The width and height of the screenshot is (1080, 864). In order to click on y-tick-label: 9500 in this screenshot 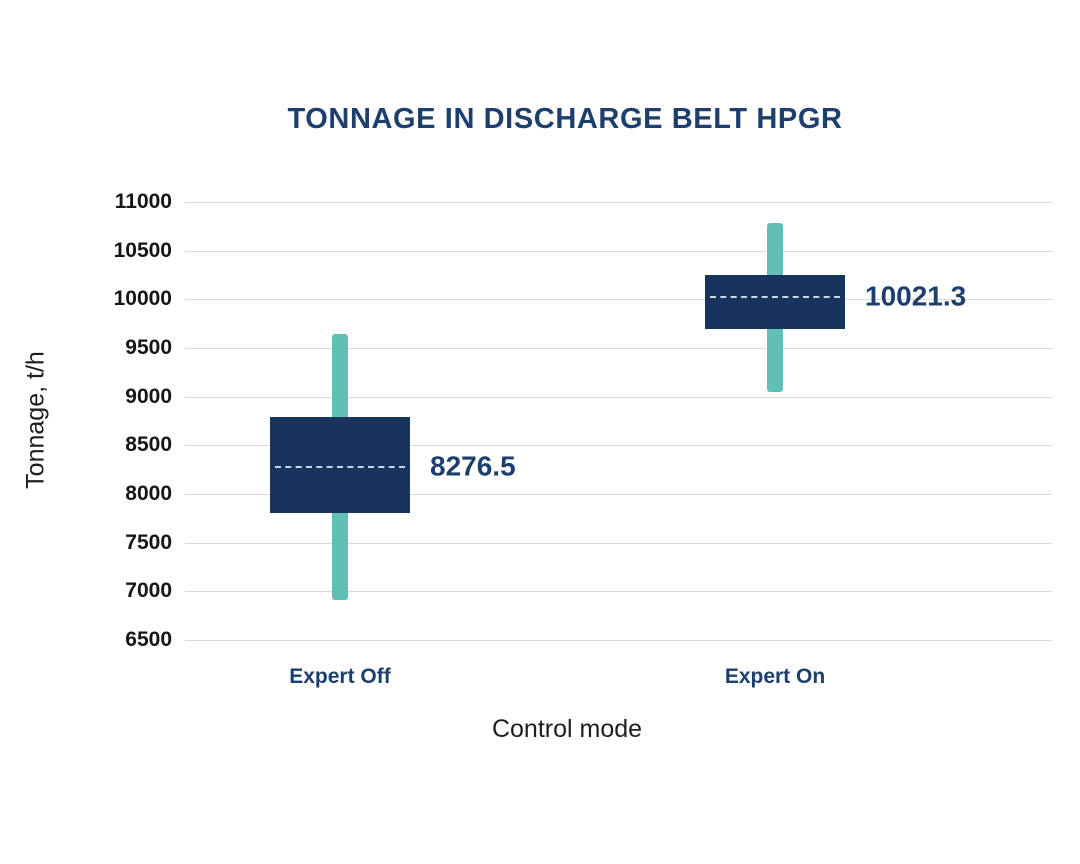, I will do `click(148, 347)`.